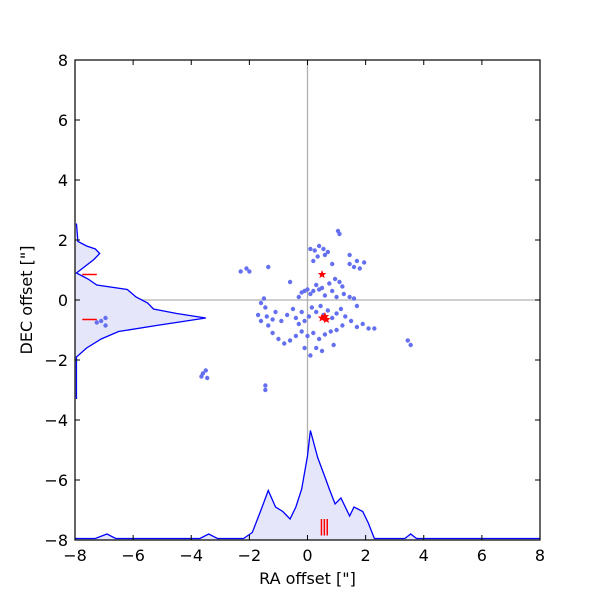 This screenshot has height=600, width=600. I want to click on y-tick-label: 6, so click(63, 120).